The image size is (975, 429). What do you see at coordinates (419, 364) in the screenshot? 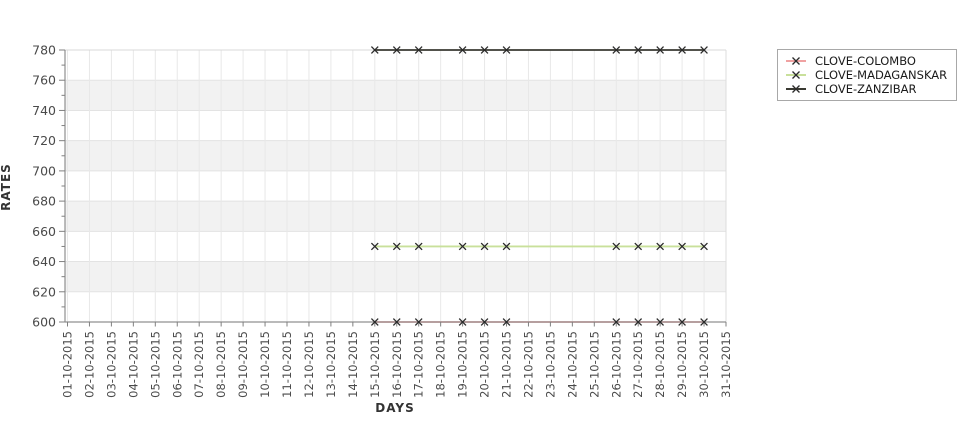
I see `x-tick-label: 17-10-2015` at bounding box center [419, 364].